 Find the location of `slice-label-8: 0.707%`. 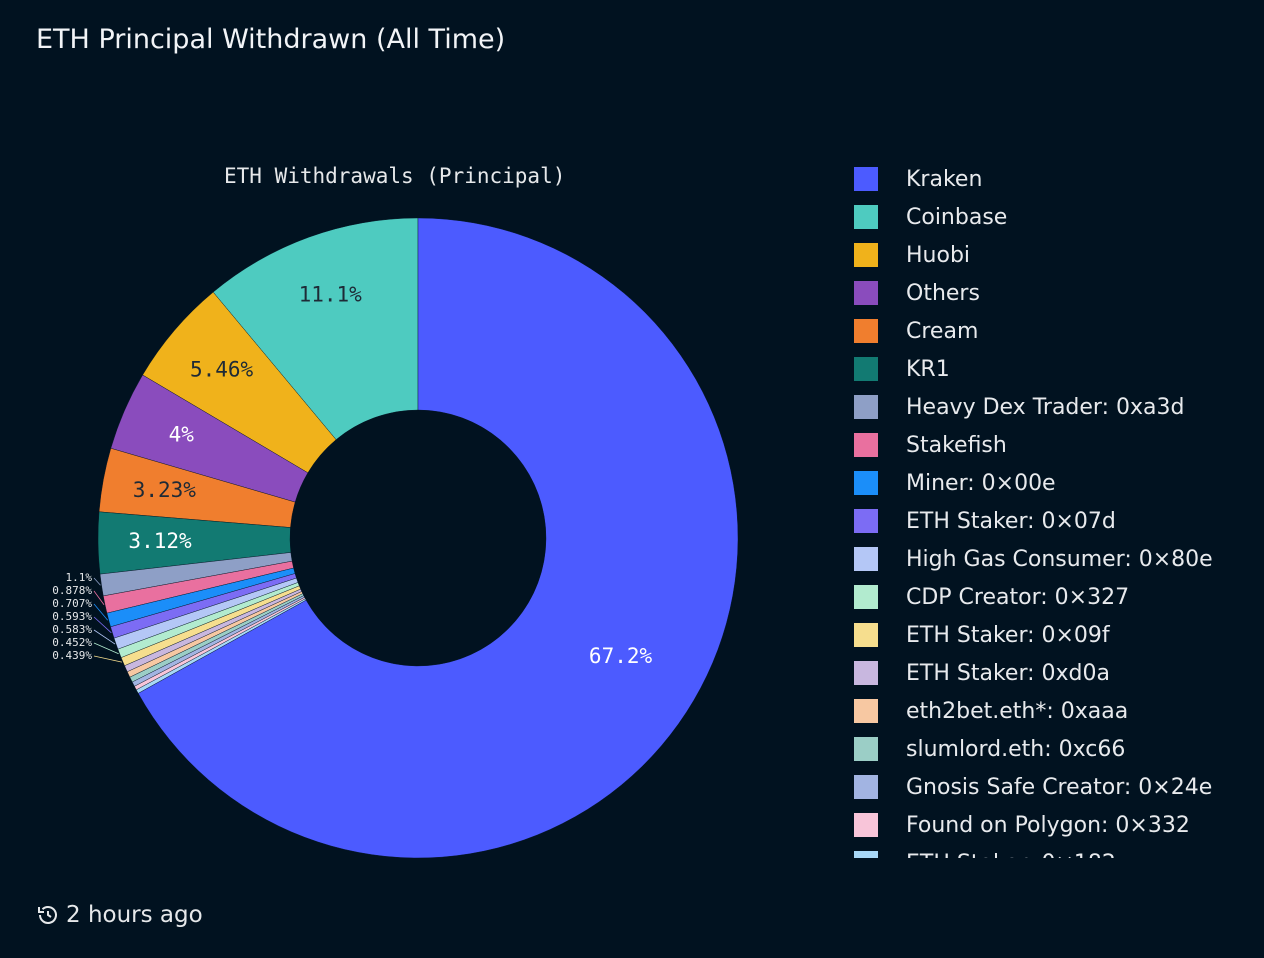

slice-label-8: 0.707% is located at coordinates (72, 603).